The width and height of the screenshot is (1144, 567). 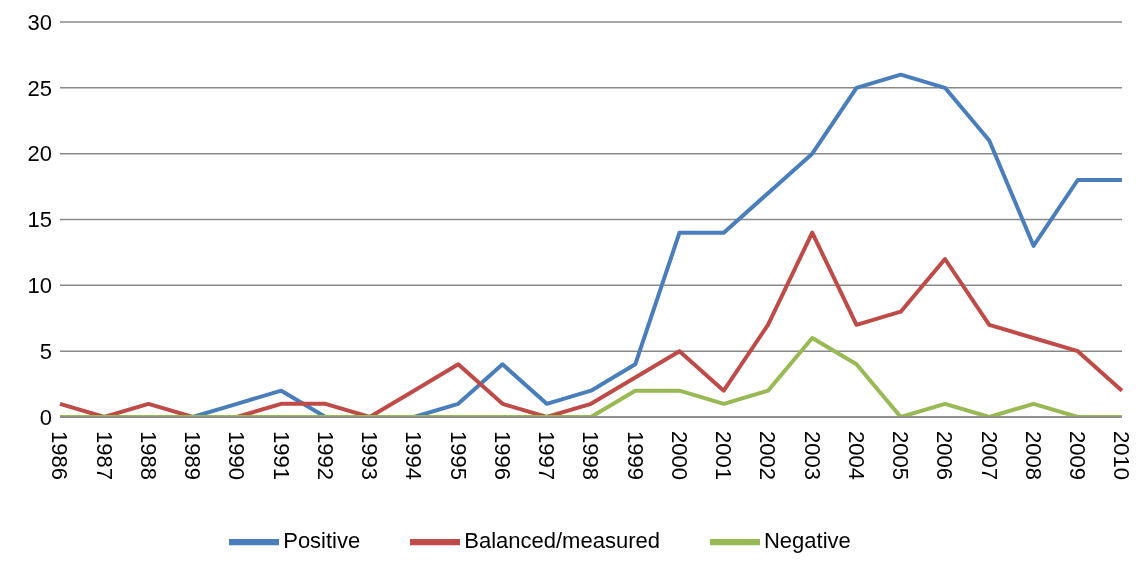 I want to click on y-tick-label: 5, so click(x=45, y=351).